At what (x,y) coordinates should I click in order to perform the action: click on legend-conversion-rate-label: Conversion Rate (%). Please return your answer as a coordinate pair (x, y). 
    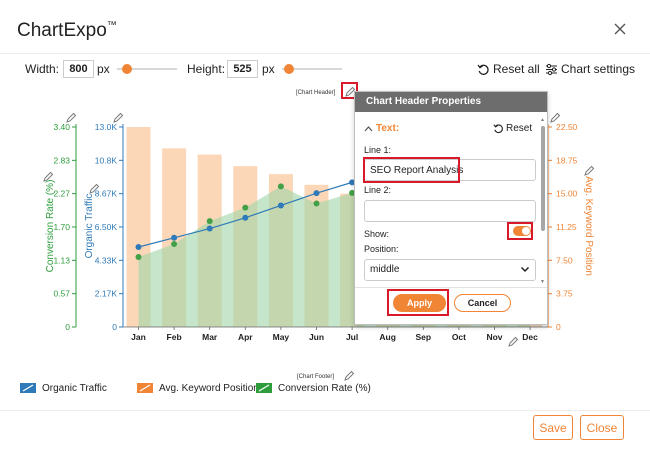
    Looking at the image, I should click on (324, 388).